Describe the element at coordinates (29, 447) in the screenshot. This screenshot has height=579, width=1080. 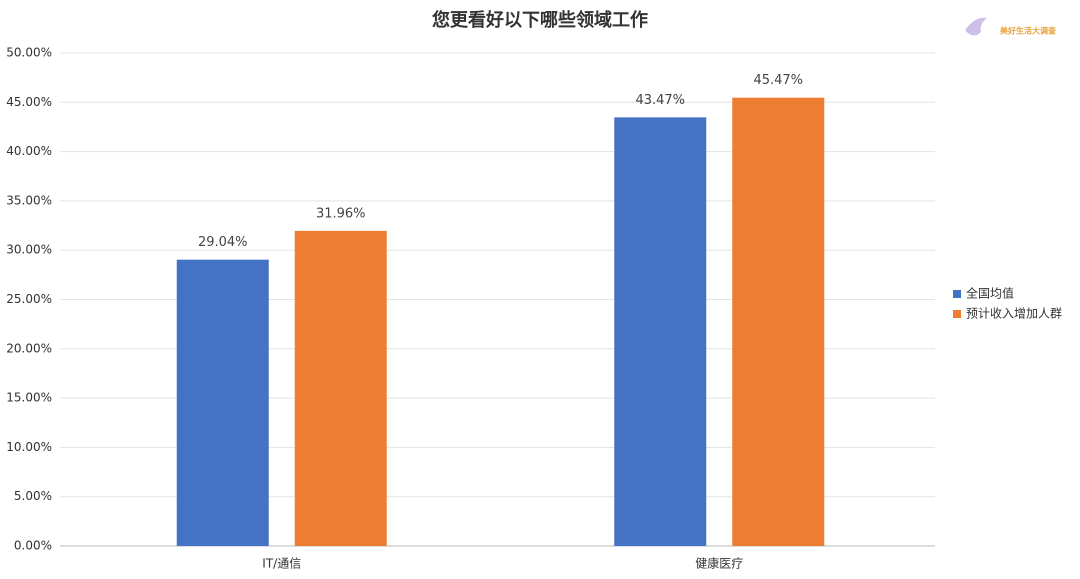
I see `y-tick-label: 10.00%` at that location.